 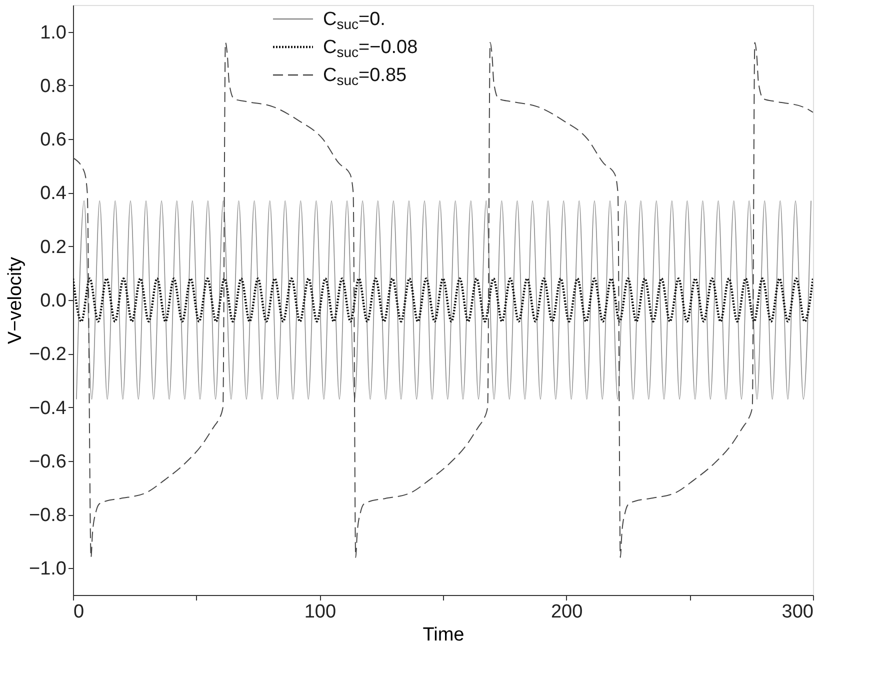 What do you see at coordinates (47, 408) in the screenshot?
I see `y-tick-label: −0.4` at bounding box center [47, 408].